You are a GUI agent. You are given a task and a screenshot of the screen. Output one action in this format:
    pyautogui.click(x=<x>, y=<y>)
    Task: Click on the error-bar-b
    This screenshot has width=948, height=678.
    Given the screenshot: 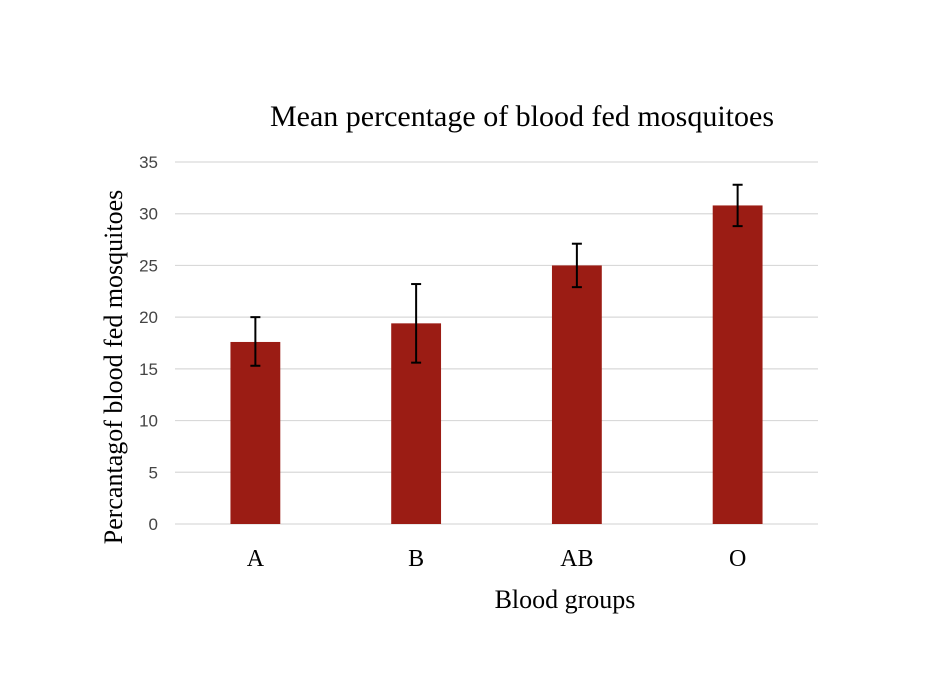 What is the action you would take?
    pyautogui.click(x=416, y=323)
    